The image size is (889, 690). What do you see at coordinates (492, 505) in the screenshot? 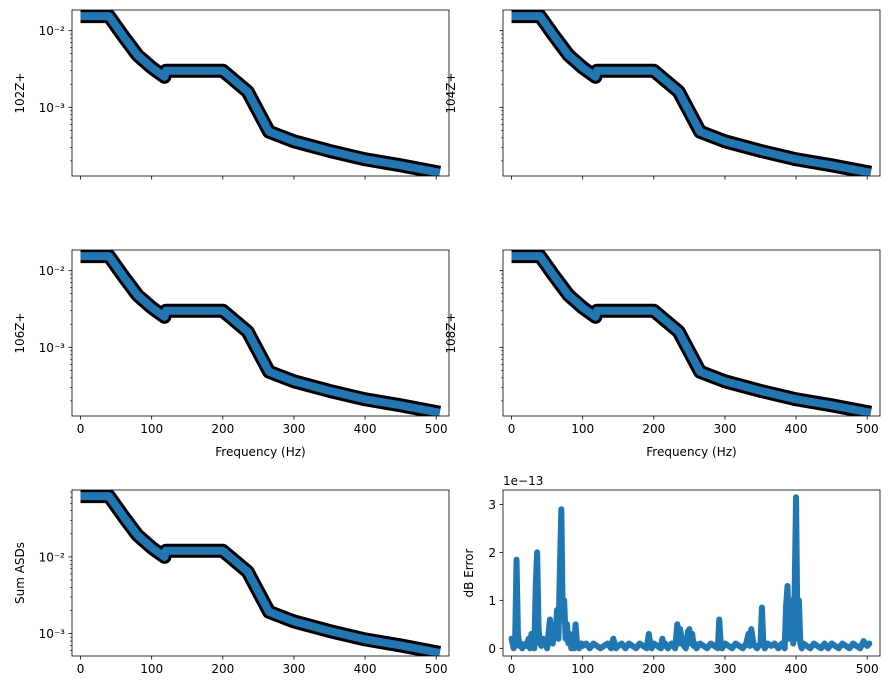
I see `y-tick-label: 3` at bounding box center [492, 505].